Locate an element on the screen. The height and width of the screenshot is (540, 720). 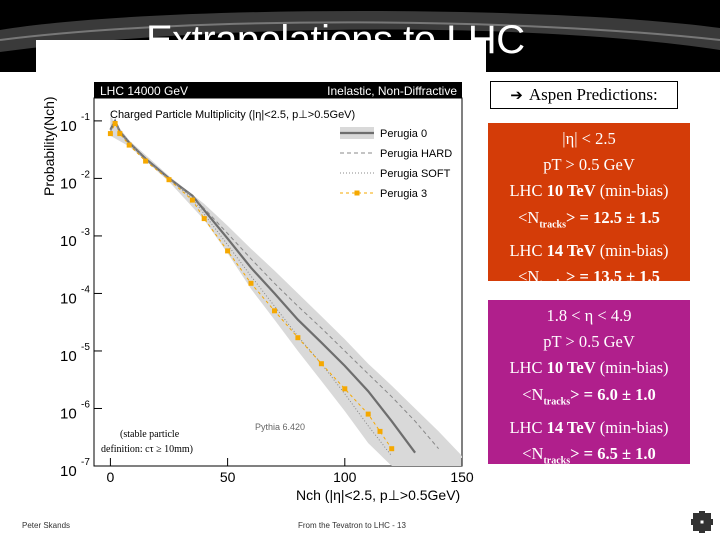
lhc14-ntracks: <Ntracks> = 6.5 ± 1.0 is located at coordinates (589, 458).